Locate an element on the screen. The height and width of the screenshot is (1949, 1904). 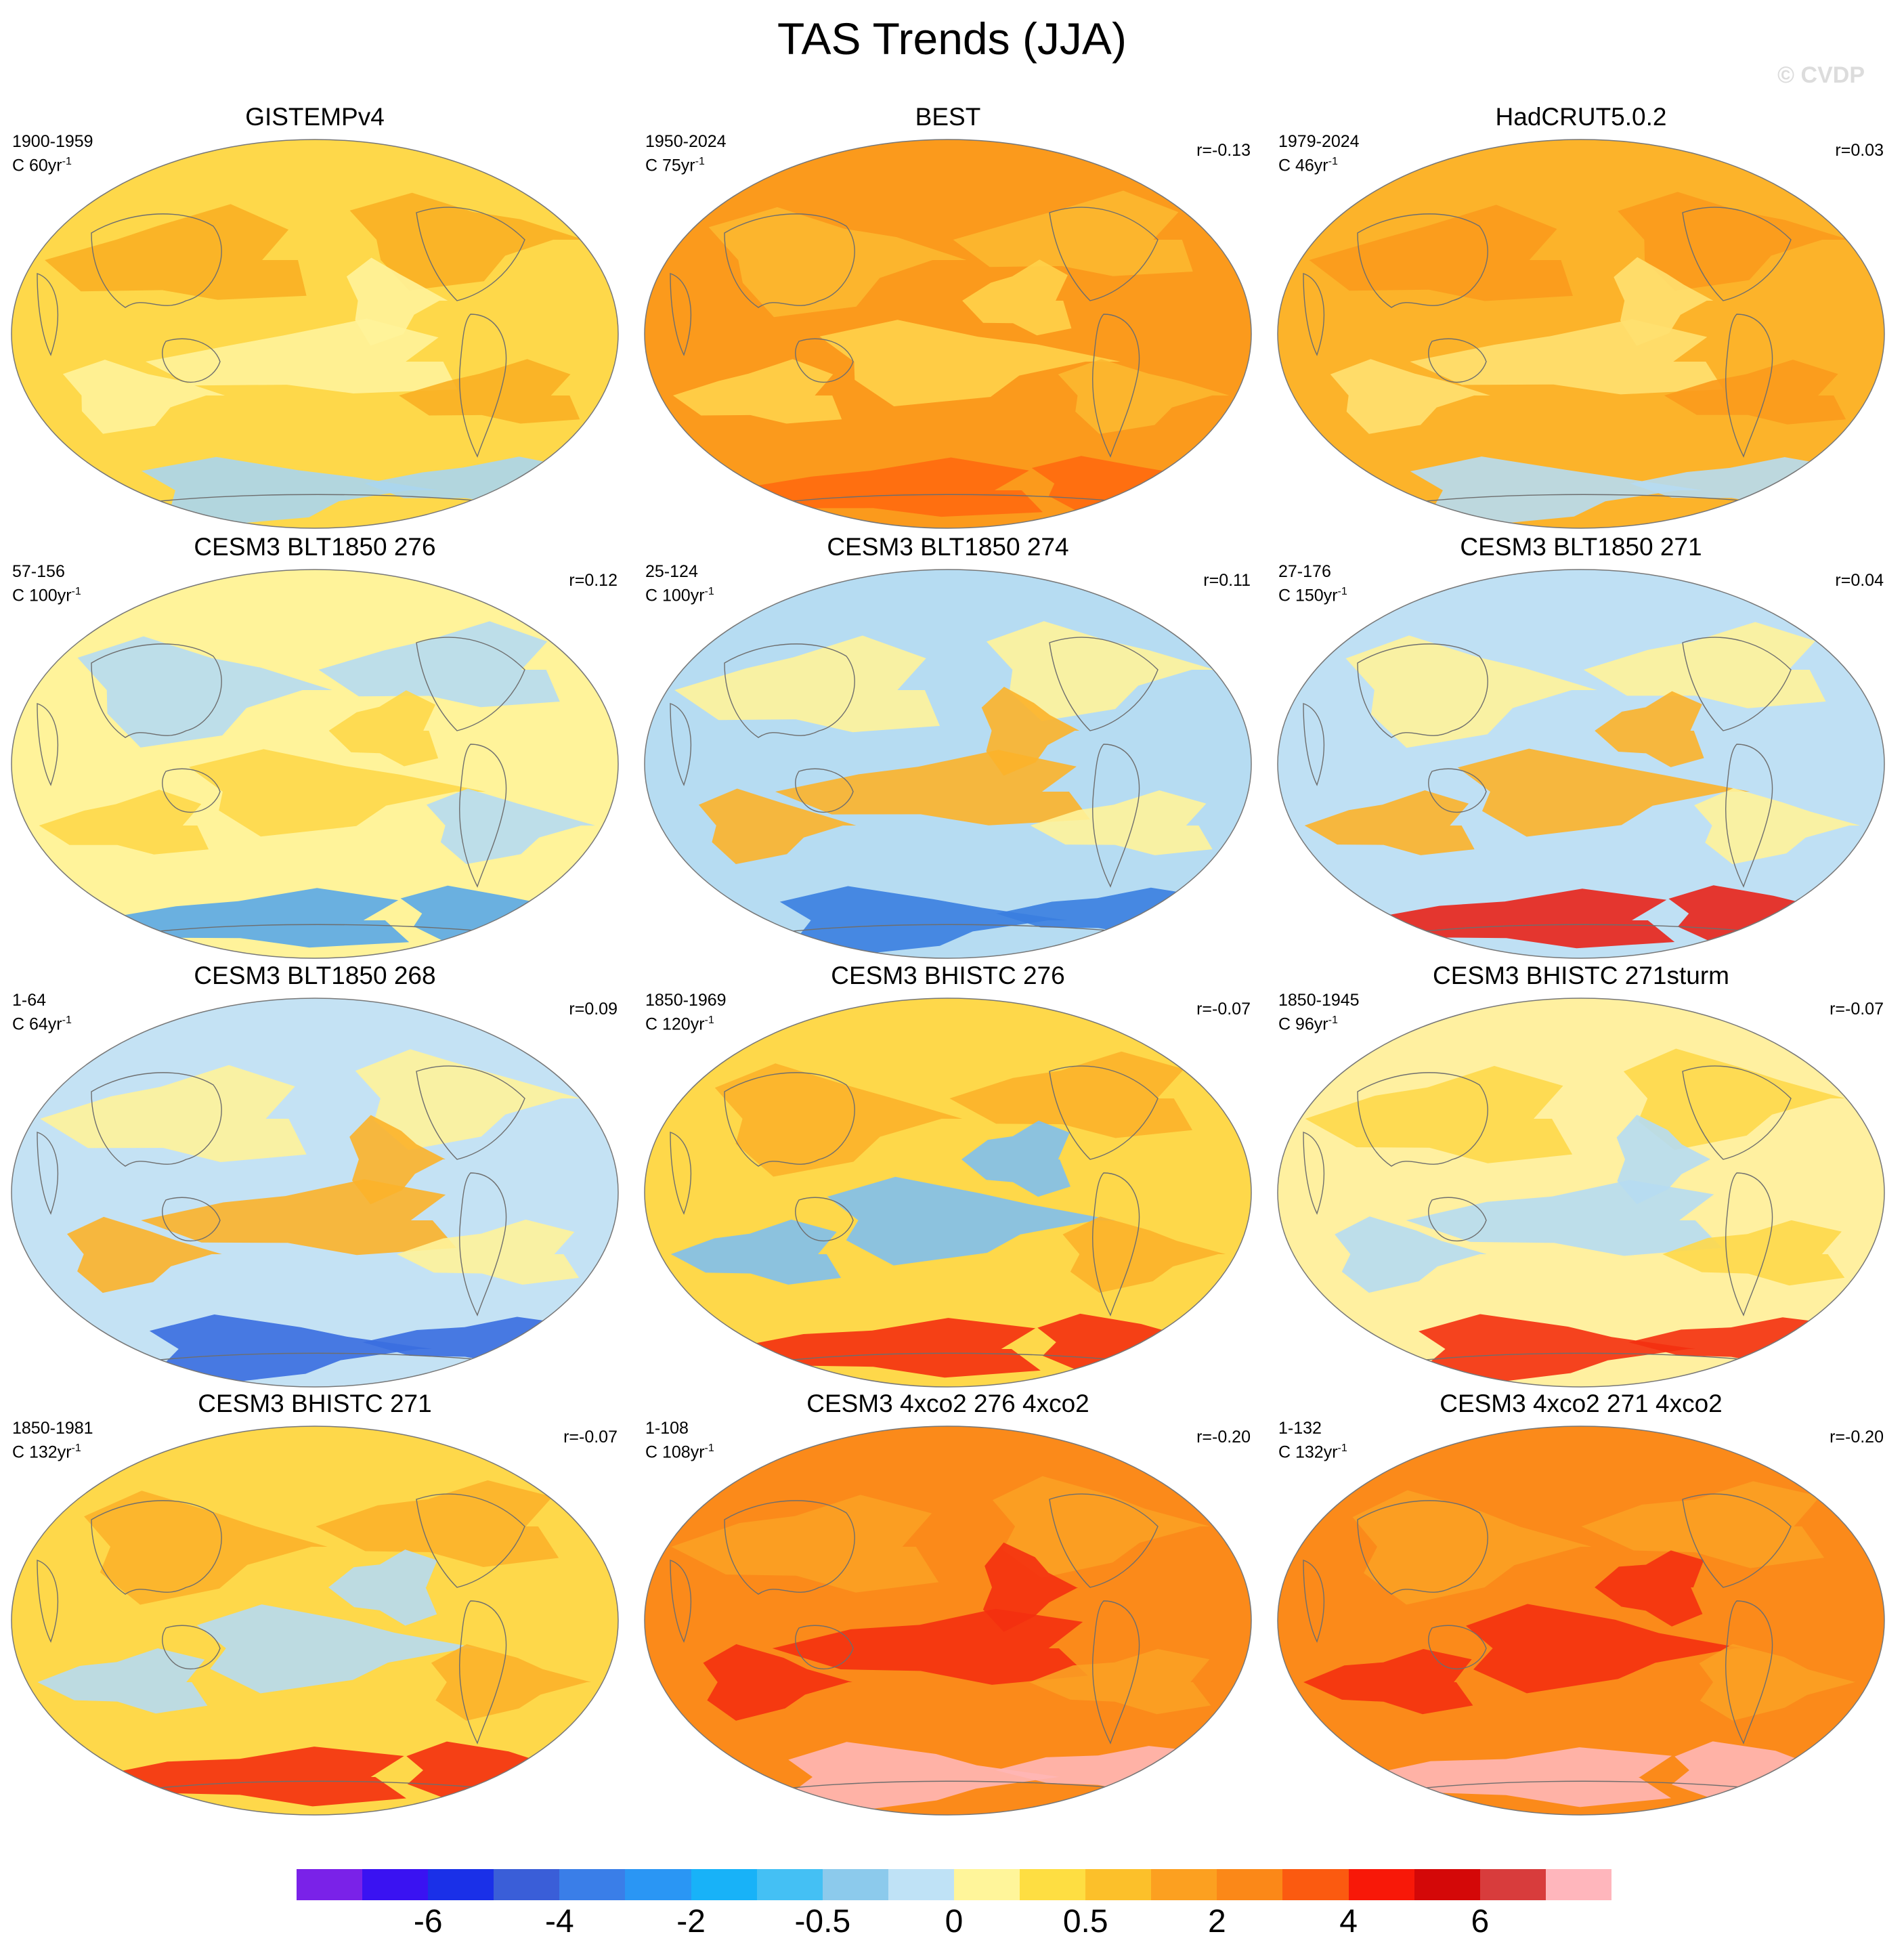
map-panel: BEST 1950-2024 C 75yr-1 r=-0.13 is located at coordinates (948, 318).